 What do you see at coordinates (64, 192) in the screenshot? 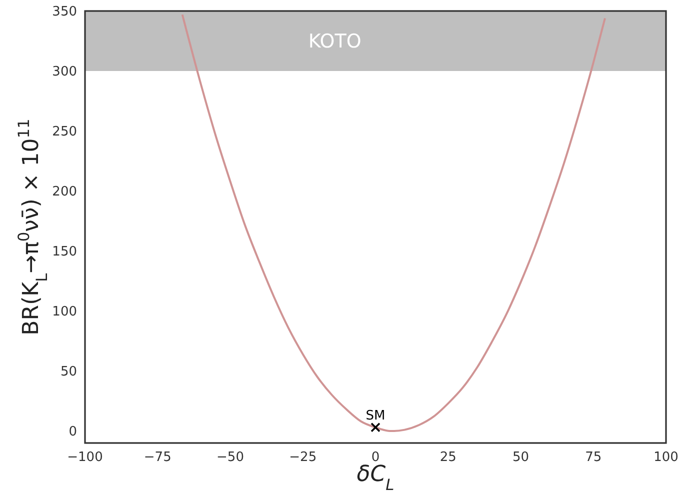
I see `y-tick-label: 200` at bounding box center [64, 192].